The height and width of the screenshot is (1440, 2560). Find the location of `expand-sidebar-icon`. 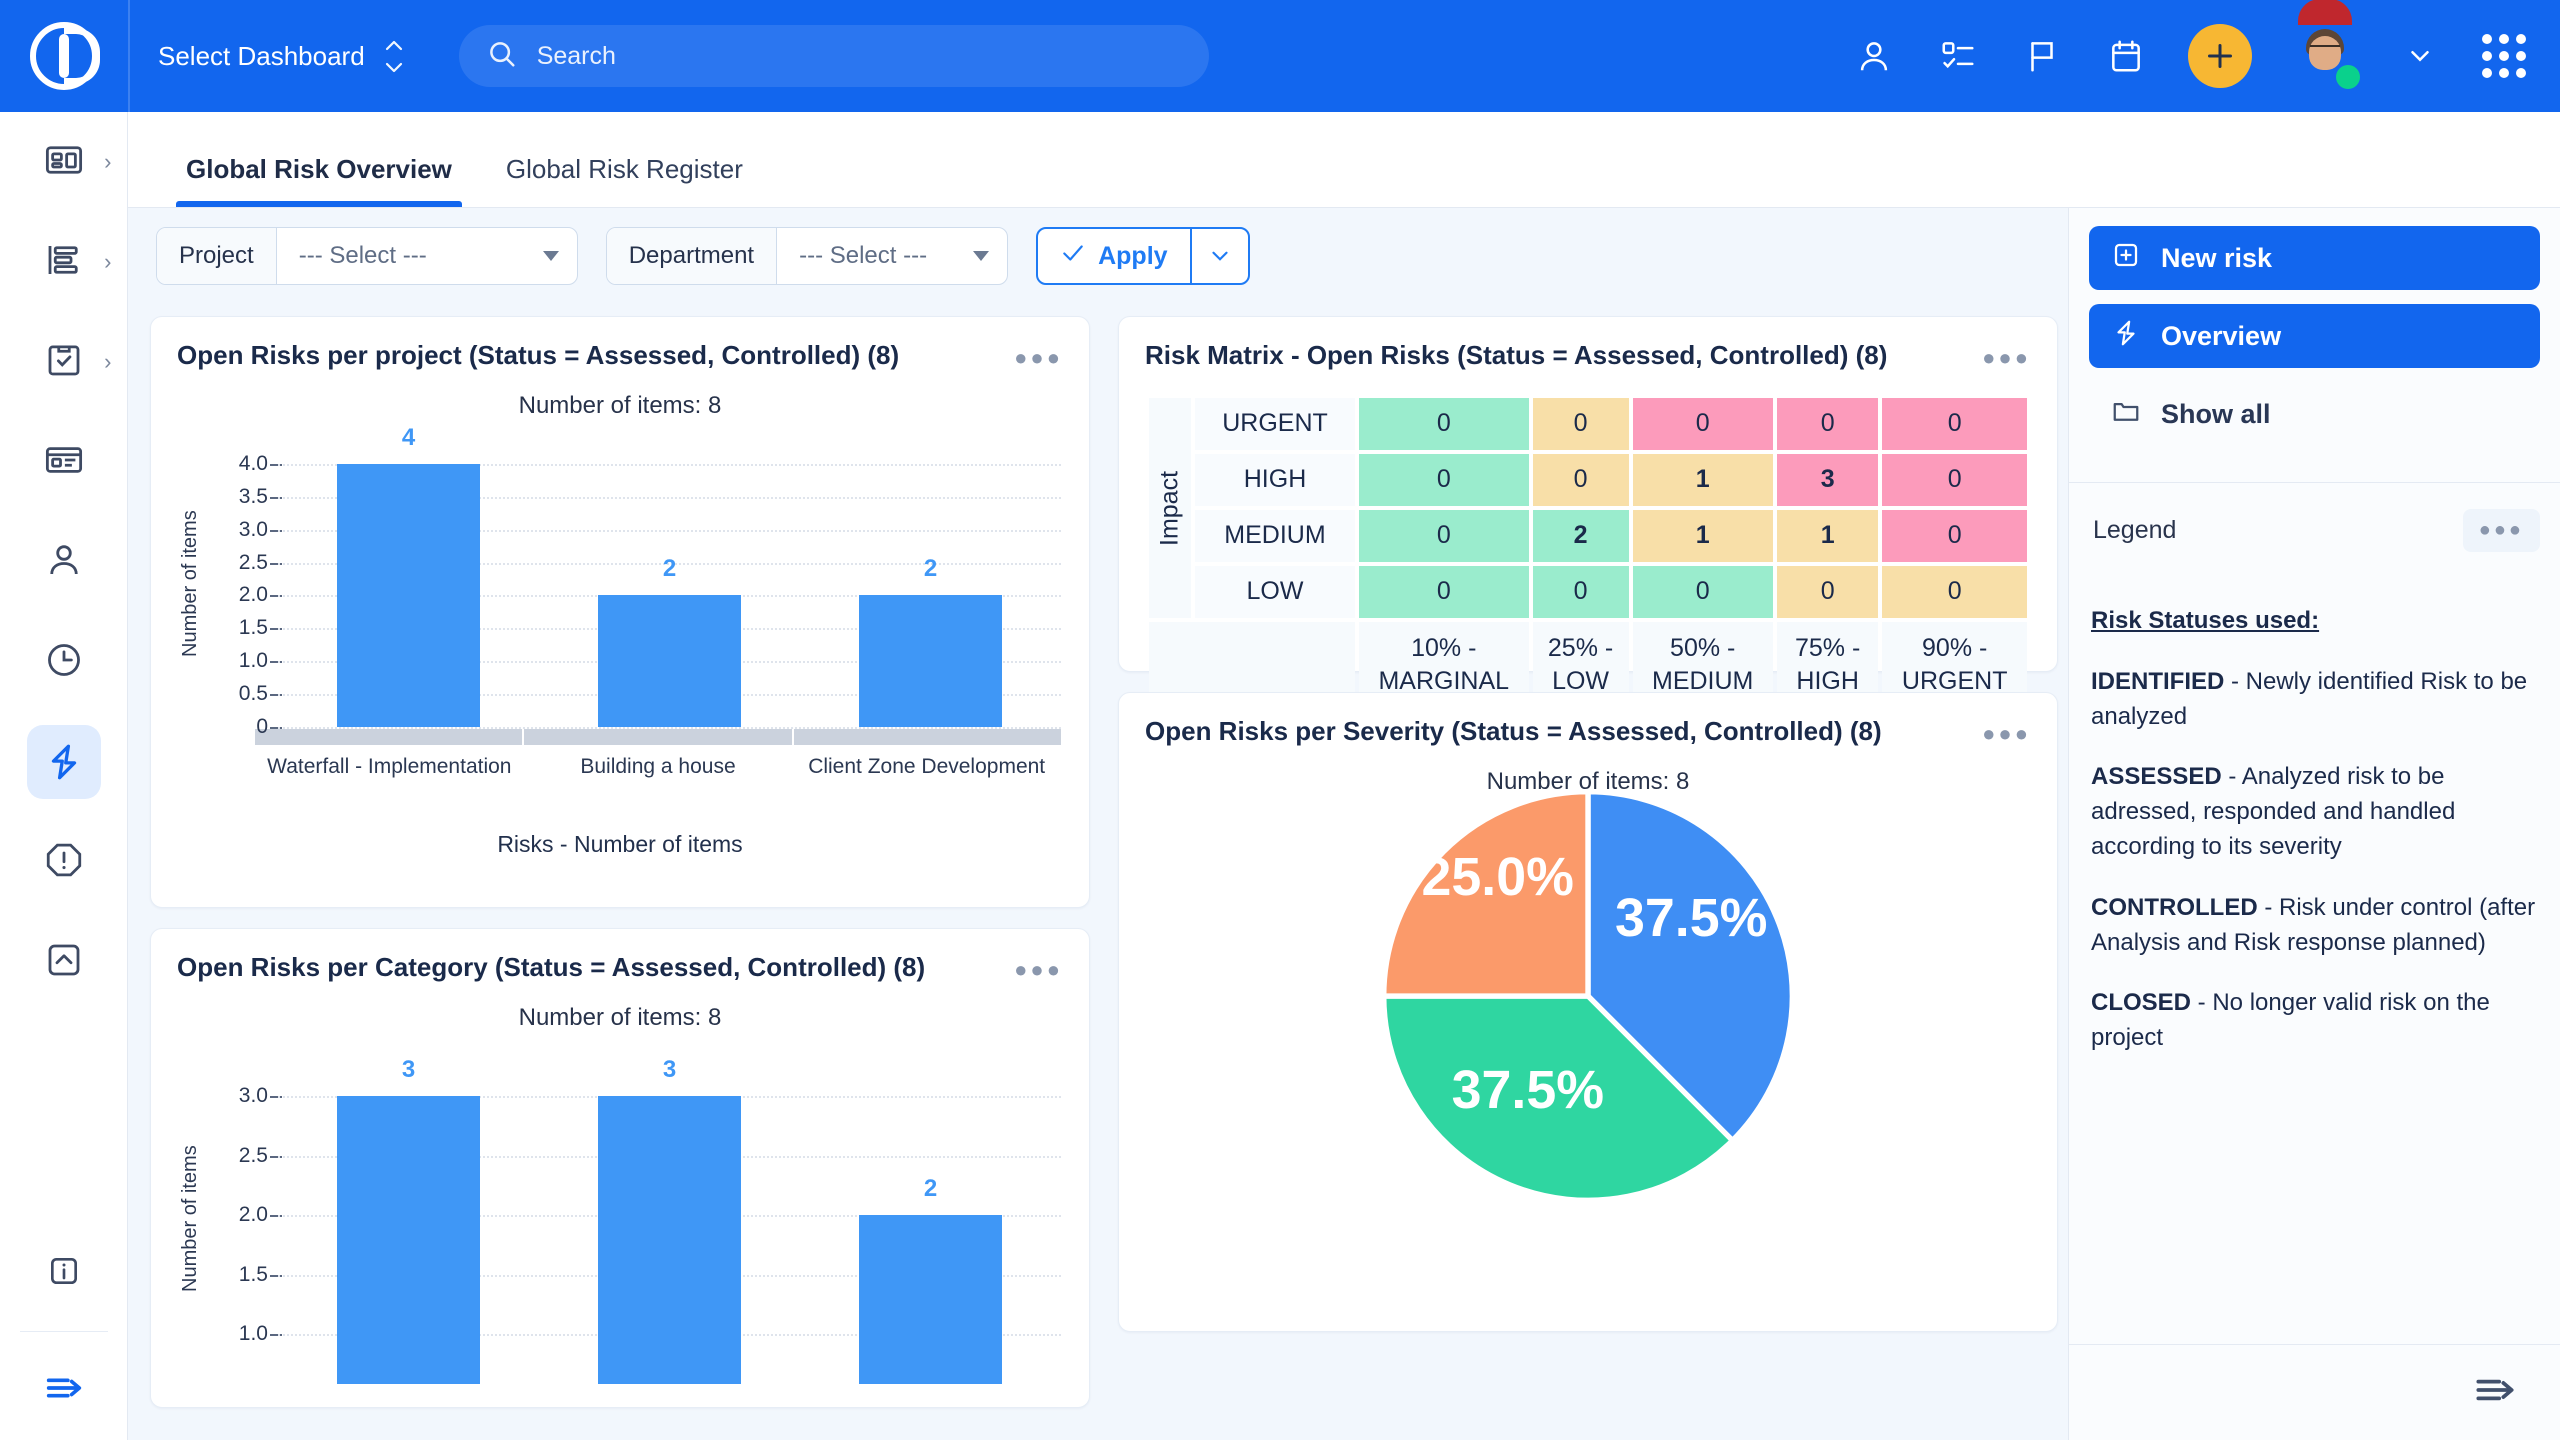

expand-sidebar-icon is located at coordinates (64, 1390).